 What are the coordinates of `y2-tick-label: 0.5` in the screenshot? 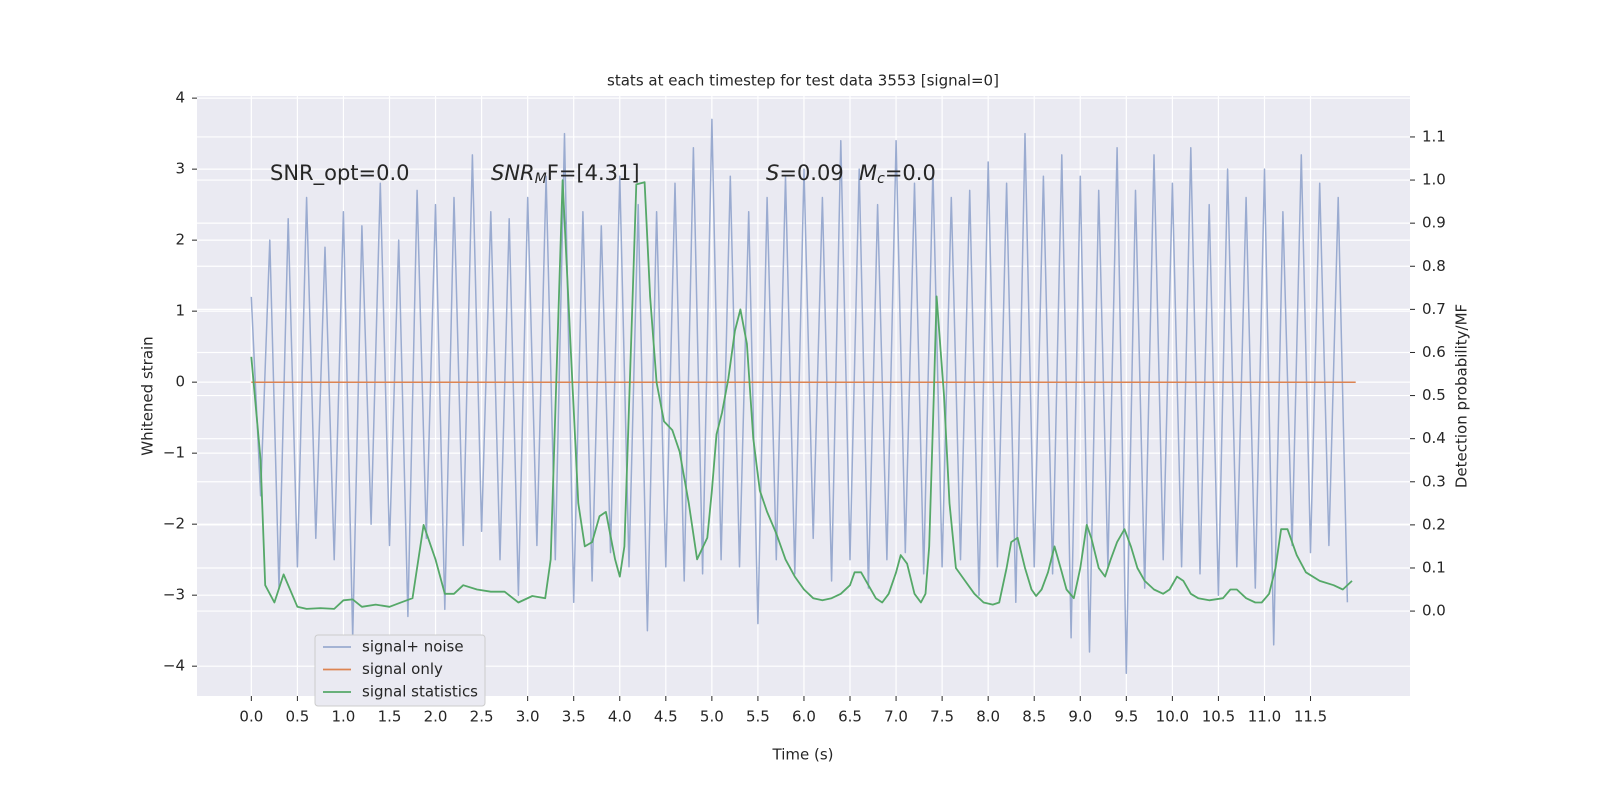 It's located at (1434, 395).